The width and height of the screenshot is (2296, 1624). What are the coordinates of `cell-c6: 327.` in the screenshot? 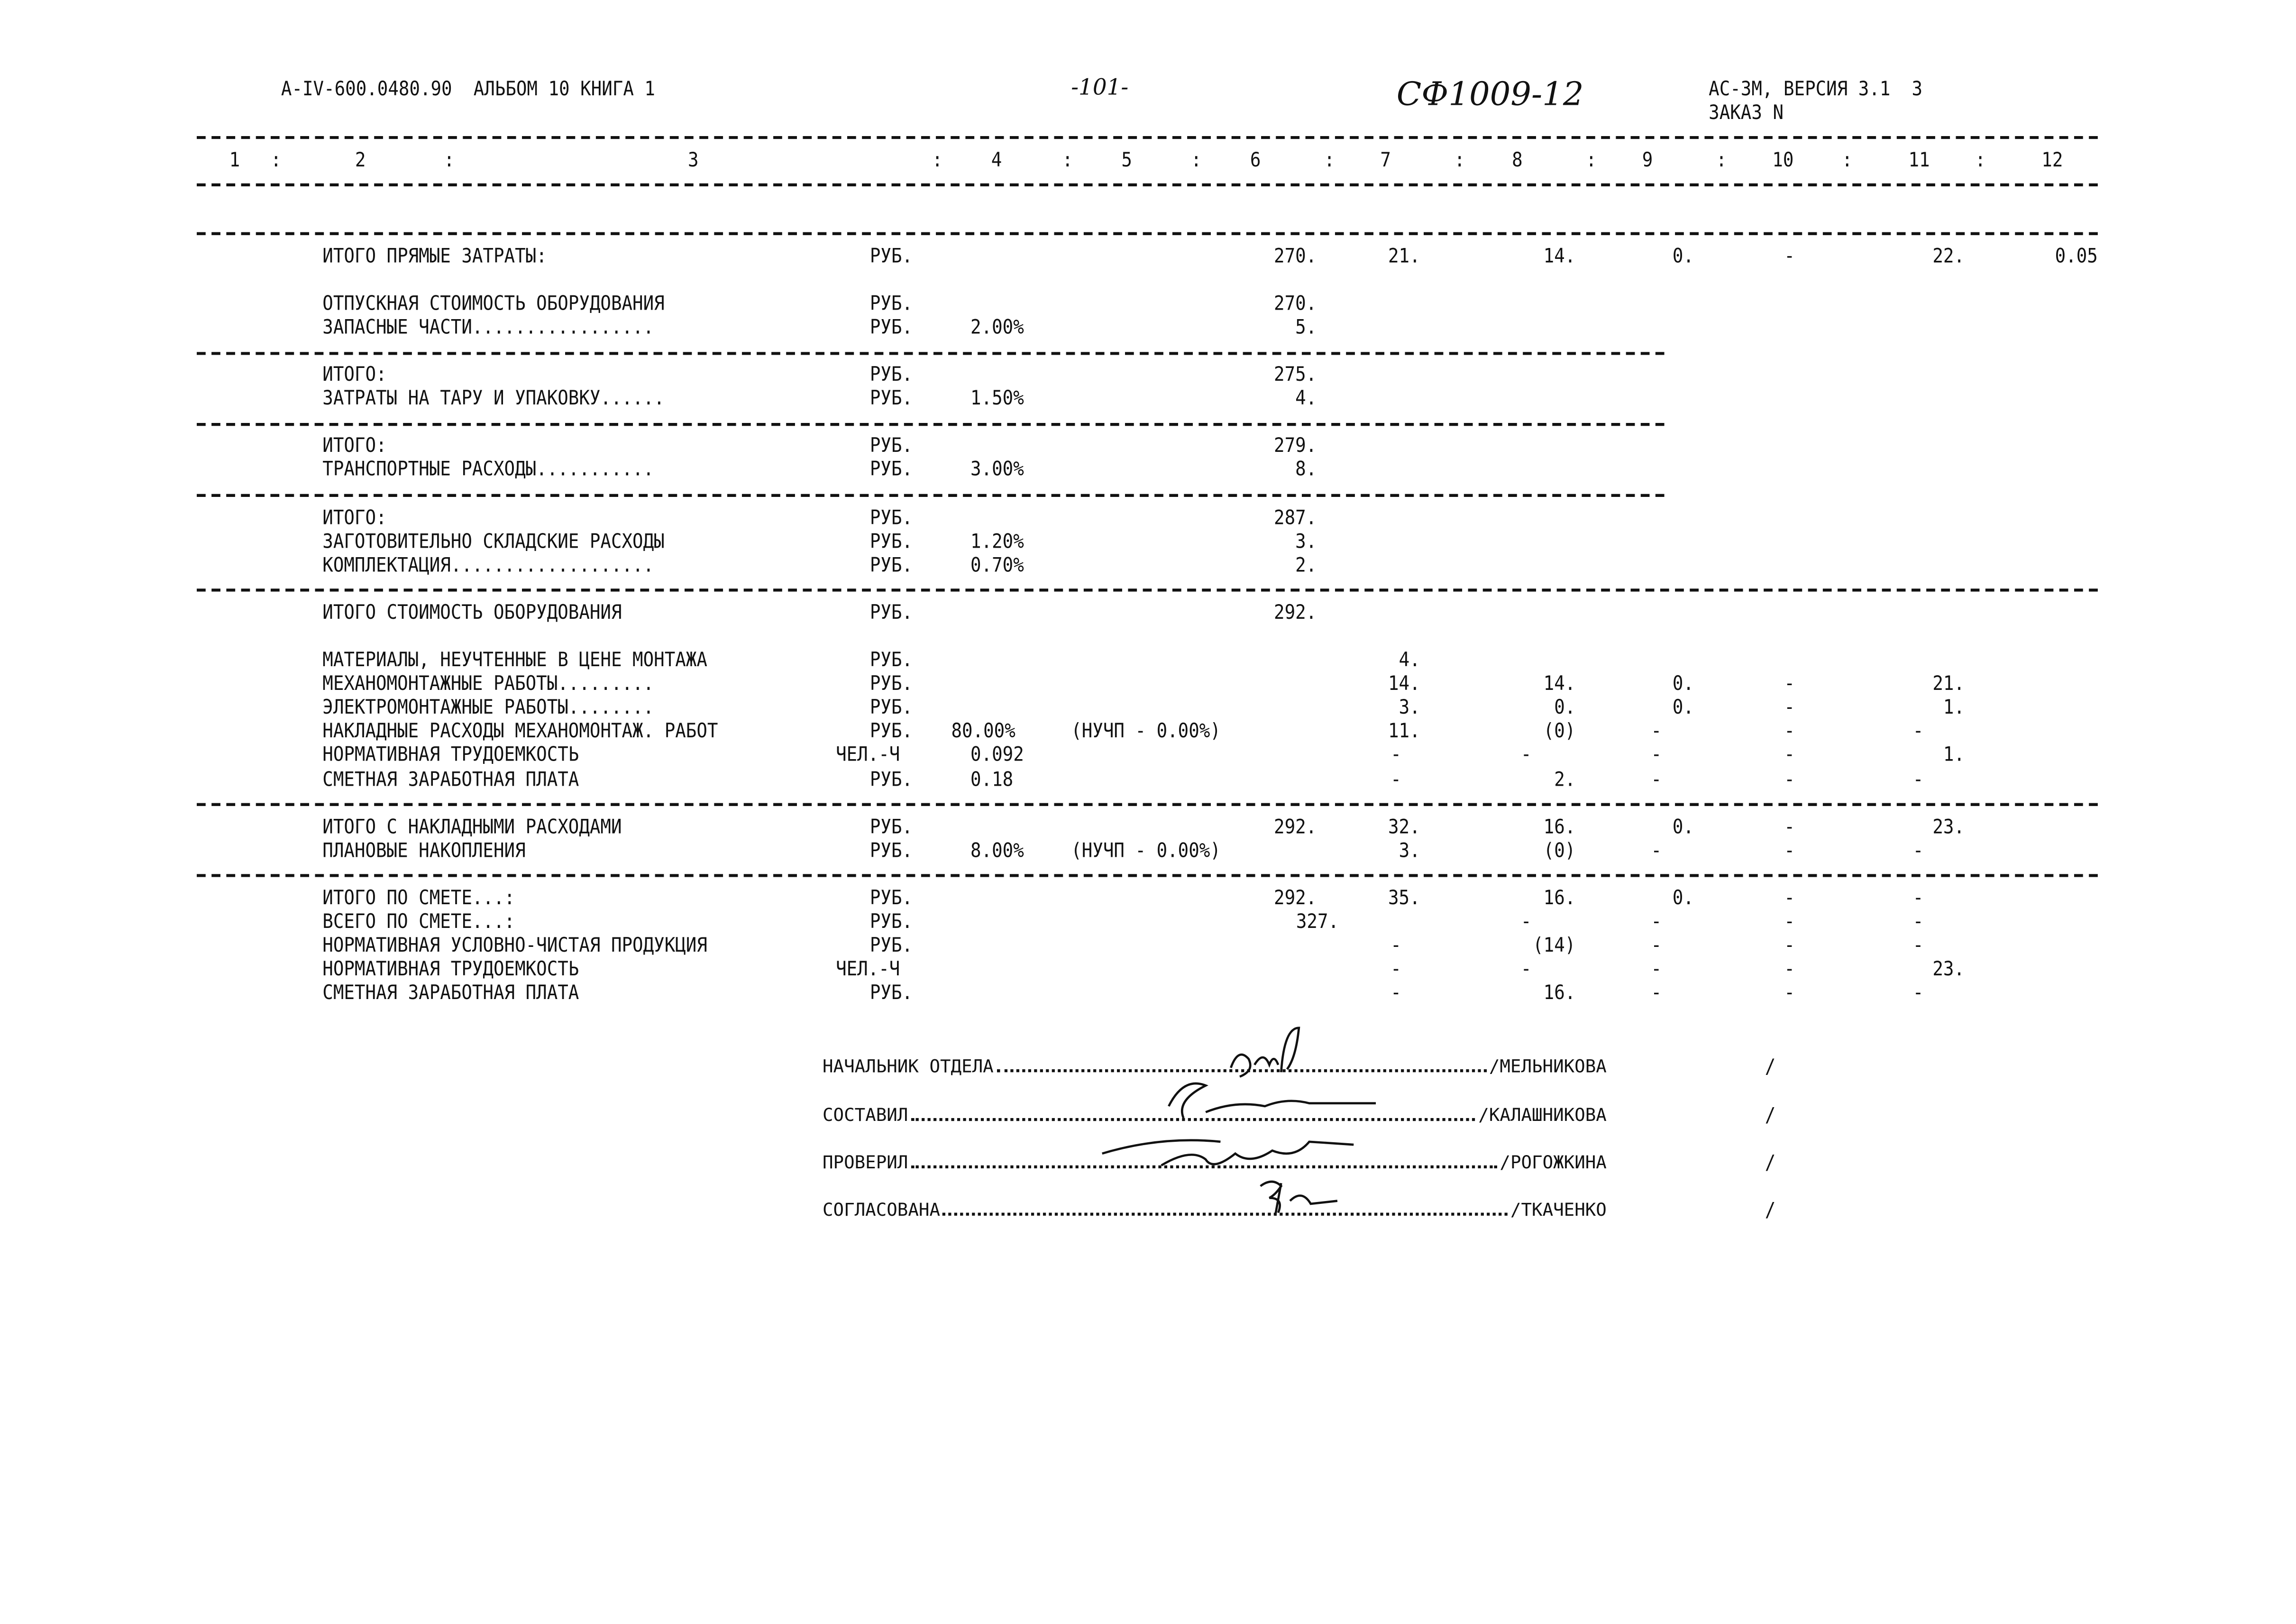 It's located at (1317, 921).